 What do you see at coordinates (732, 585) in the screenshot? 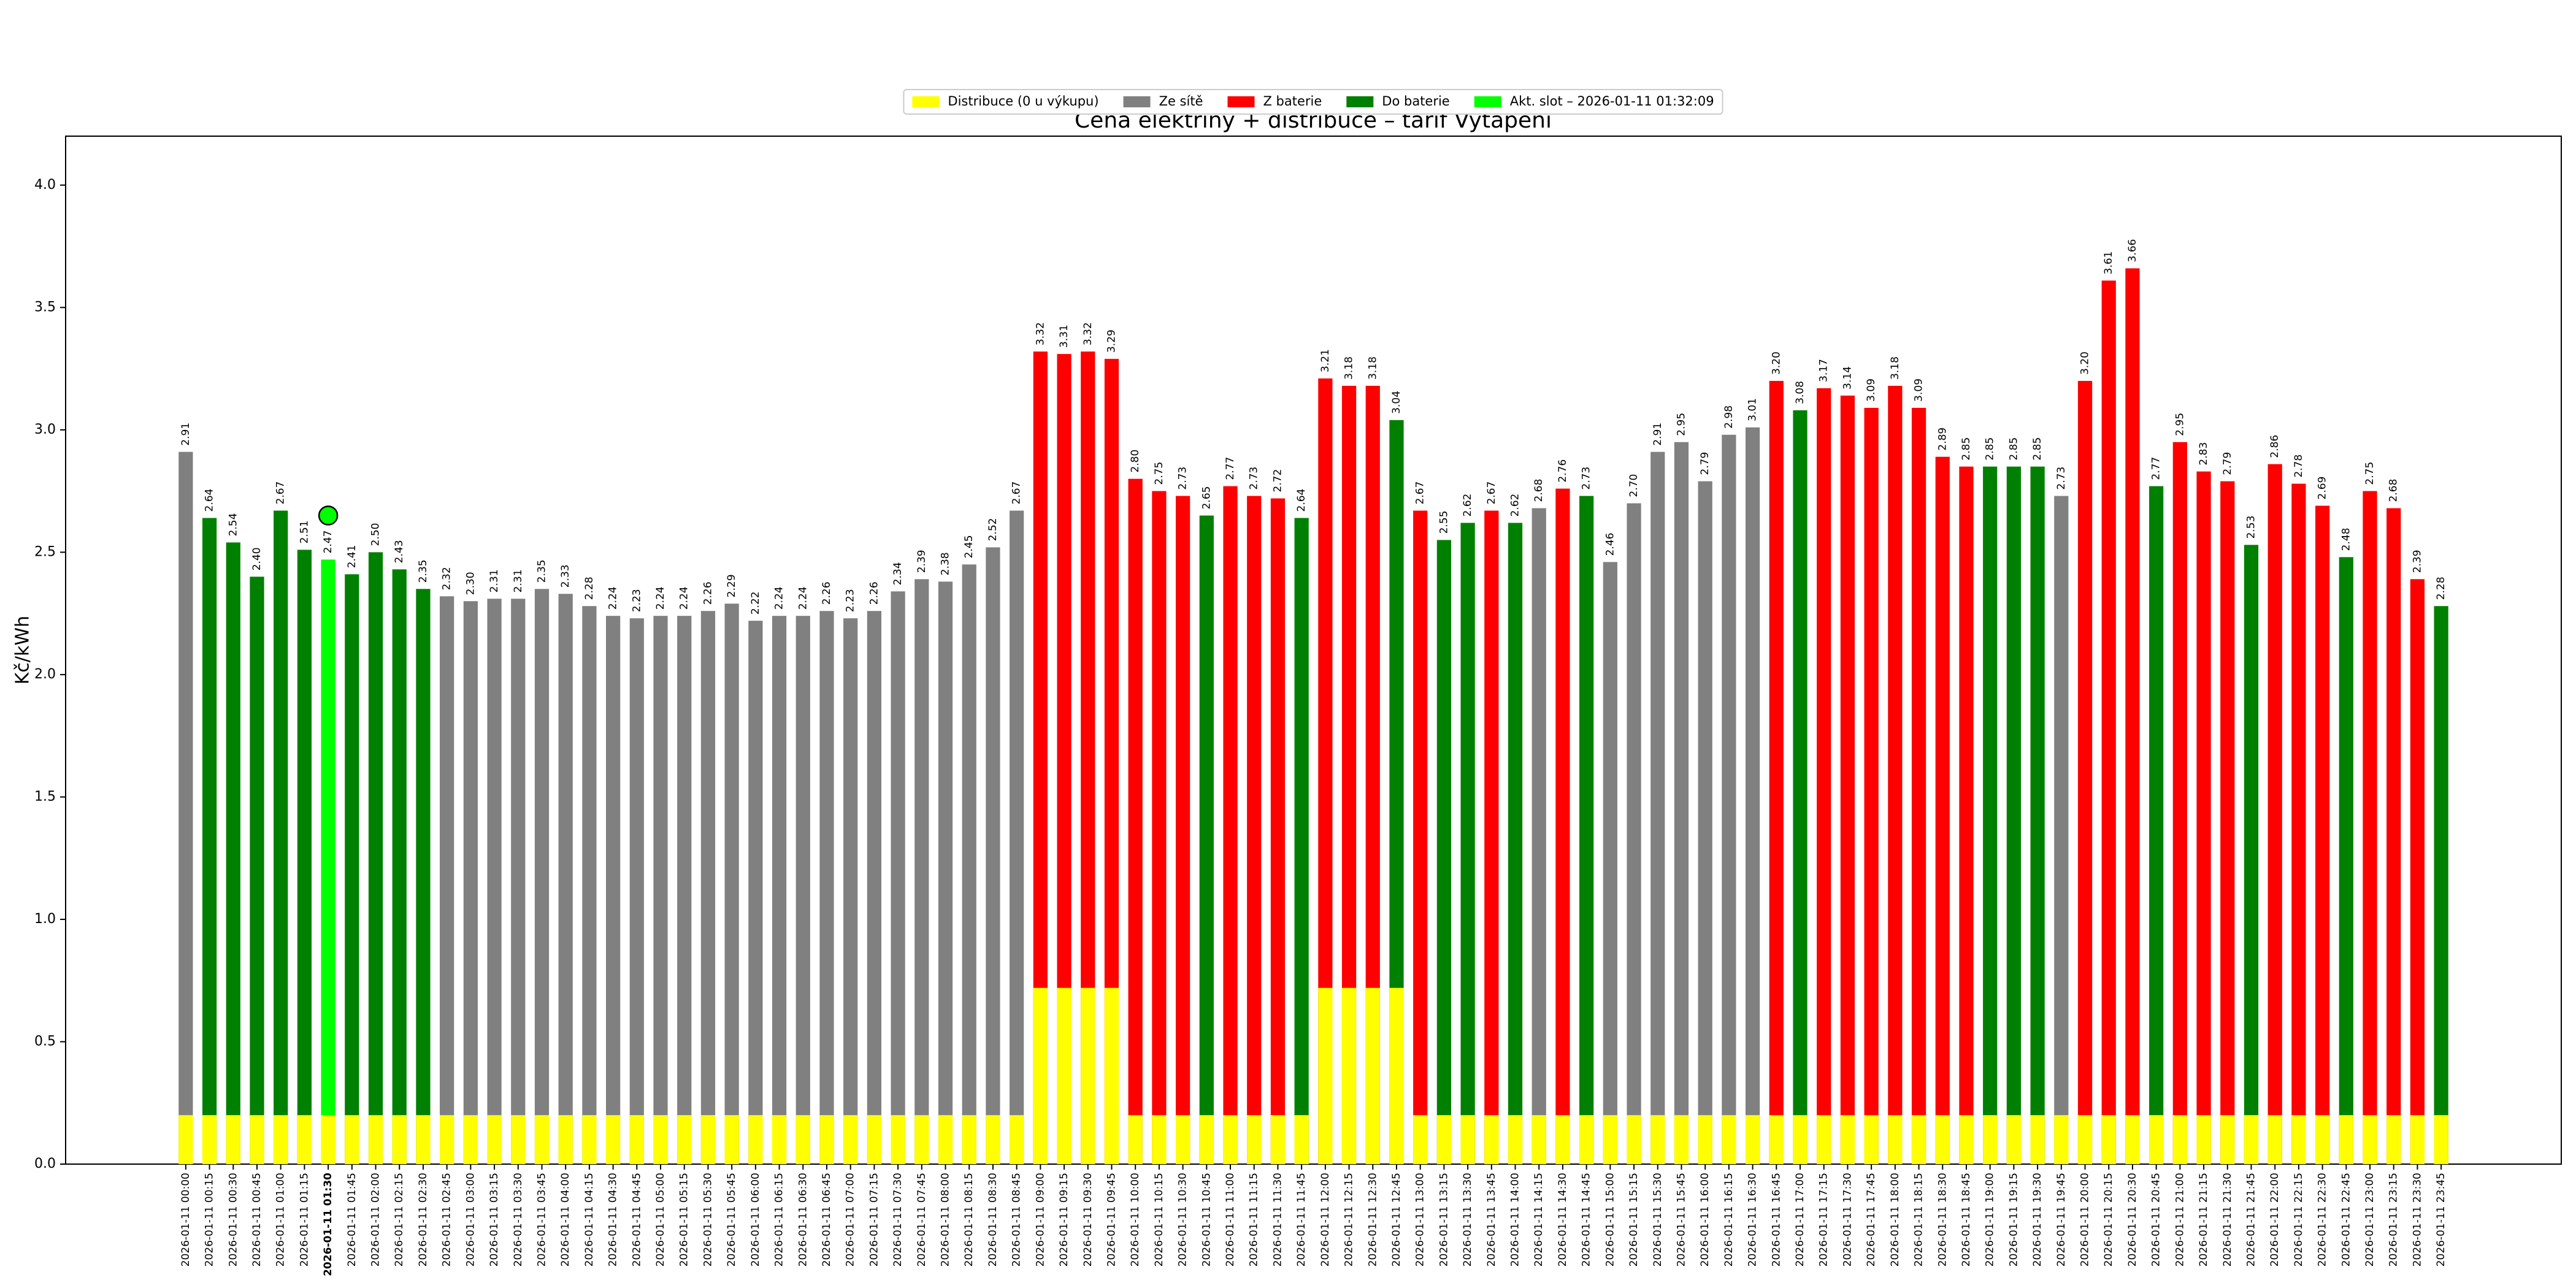
I see `value-label: 2.29` at bounding box center [732, 585].